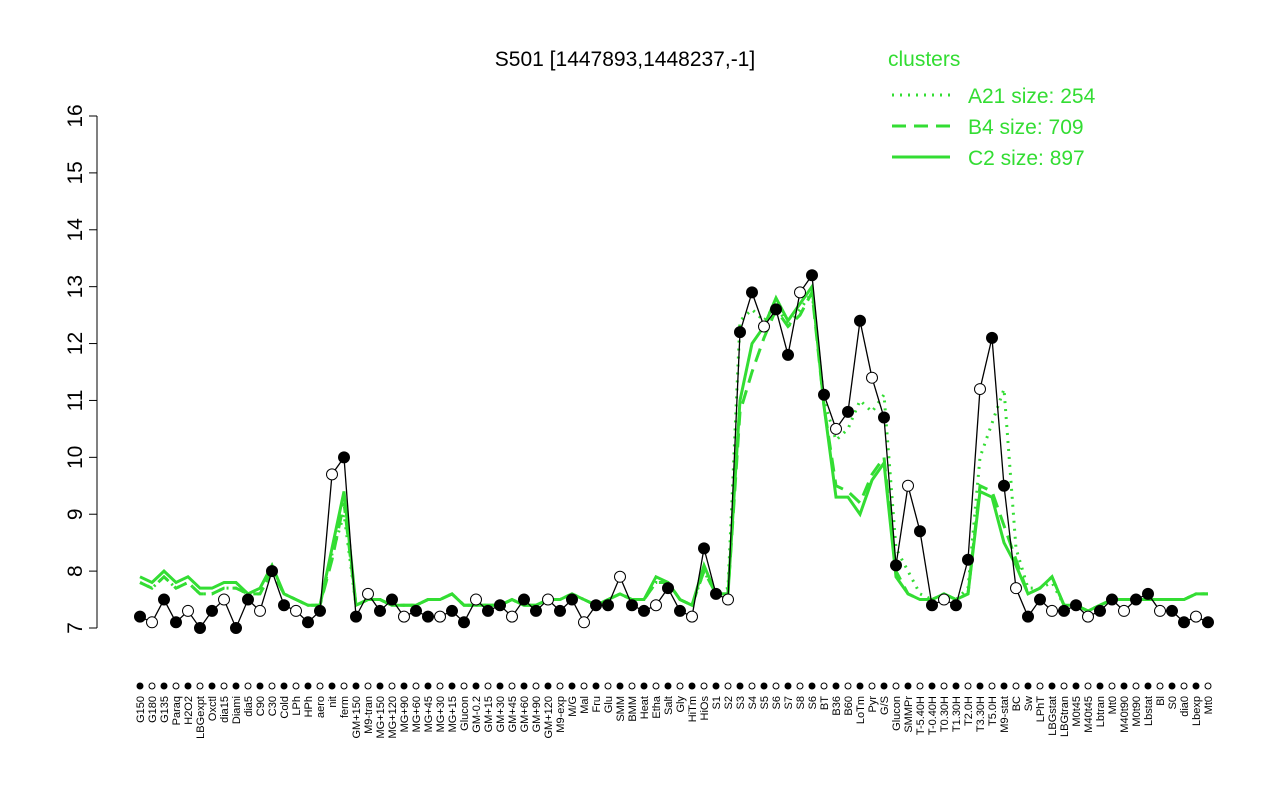 The width and height of the screenshot is (1280, 805). I want to click on x-tick-label: G150, so click(141, 709).